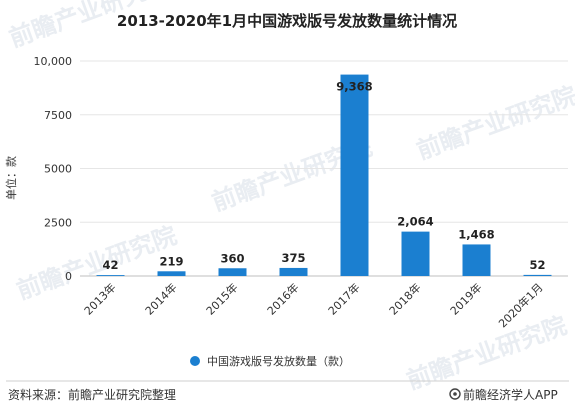  What do you see at coordinates (354, 87) in the screenshot?
I see `data-label: 9,368` at bounding box center [354, 87].